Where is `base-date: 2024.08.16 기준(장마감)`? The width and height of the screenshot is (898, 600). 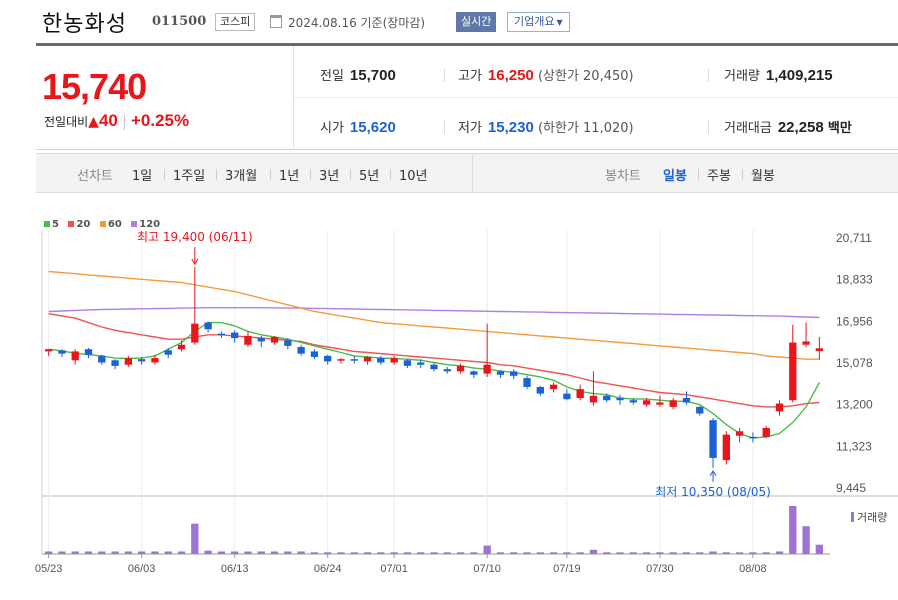 base-date: 2024.08.16 기준(장마감) is located at coordinates (357, 23).